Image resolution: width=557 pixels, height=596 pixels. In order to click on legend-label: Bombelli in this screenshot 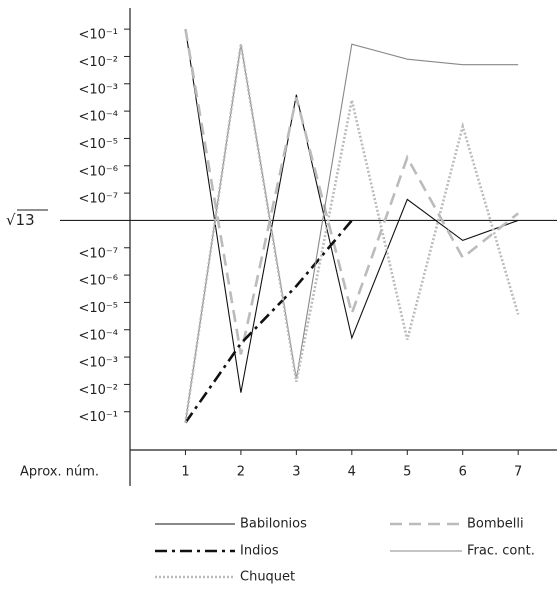, I will do `click(495, 524)`.